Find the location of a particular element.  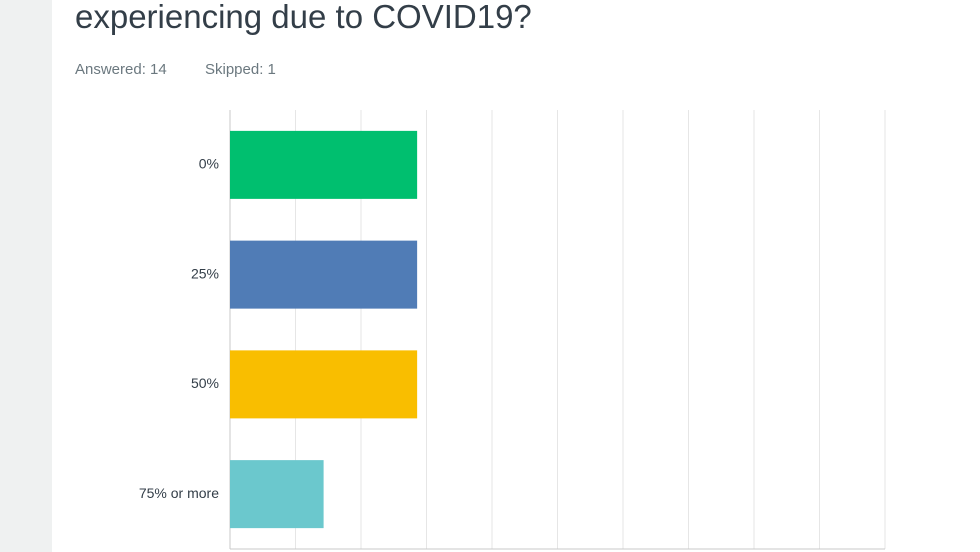

answered: Answered: 14 is located at coordinates (121, 69).